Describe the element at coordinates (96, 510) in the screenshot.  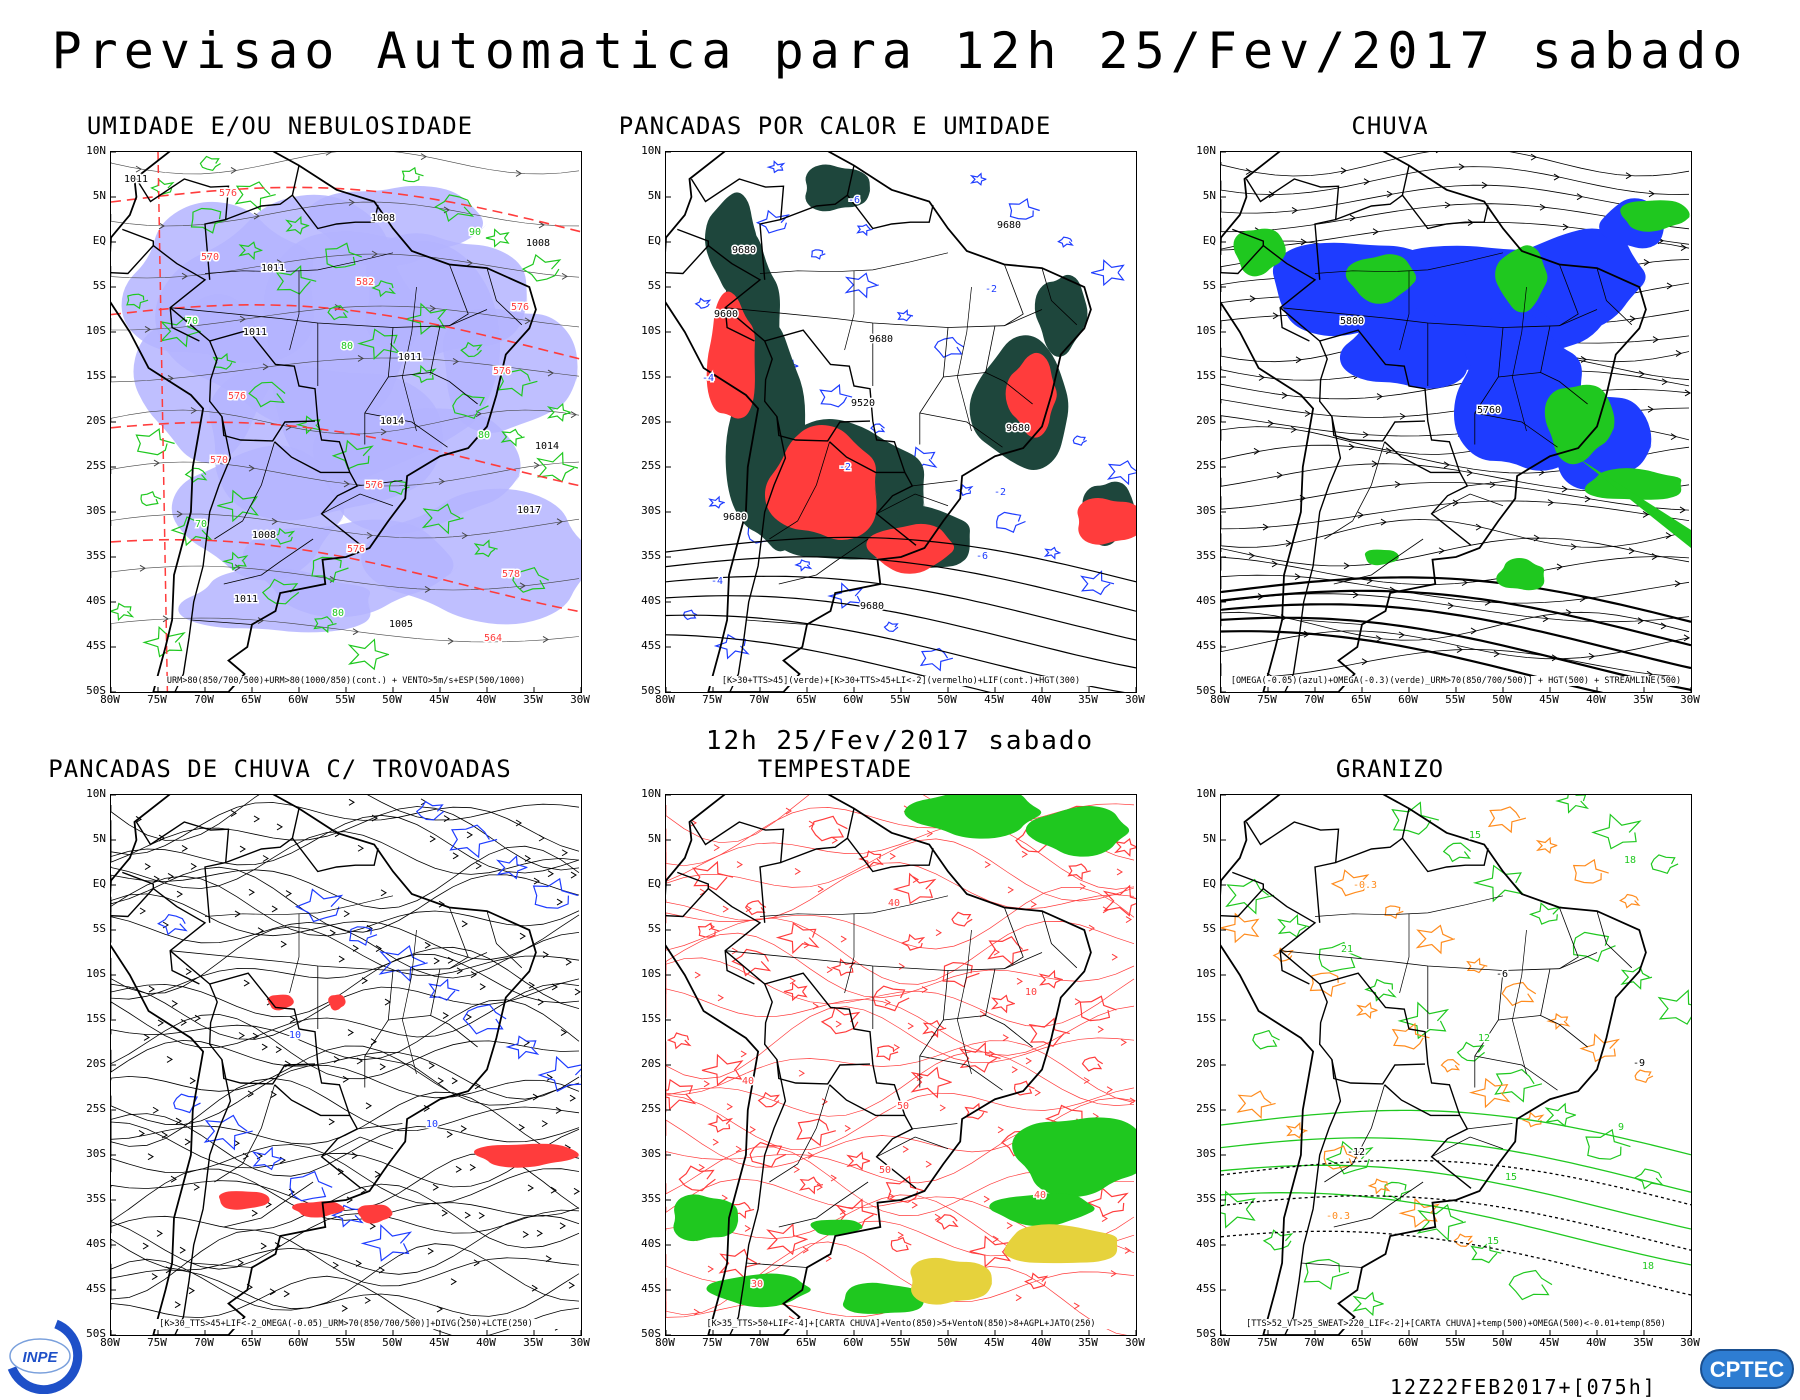
I see `latitude-label: 30S` at that location.